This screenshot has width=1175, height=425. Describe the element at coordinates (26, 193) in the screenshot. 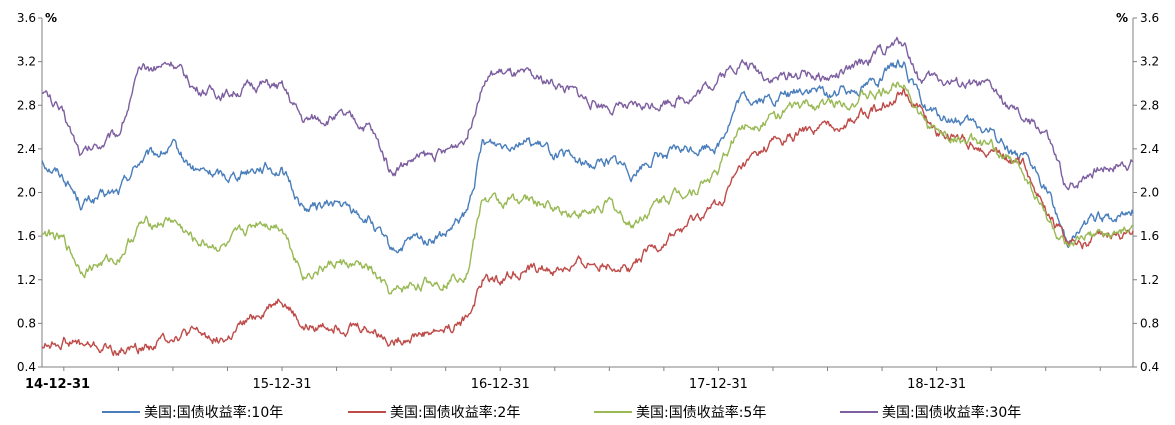

I see `left-y-tick-label: 2.0` at that location.